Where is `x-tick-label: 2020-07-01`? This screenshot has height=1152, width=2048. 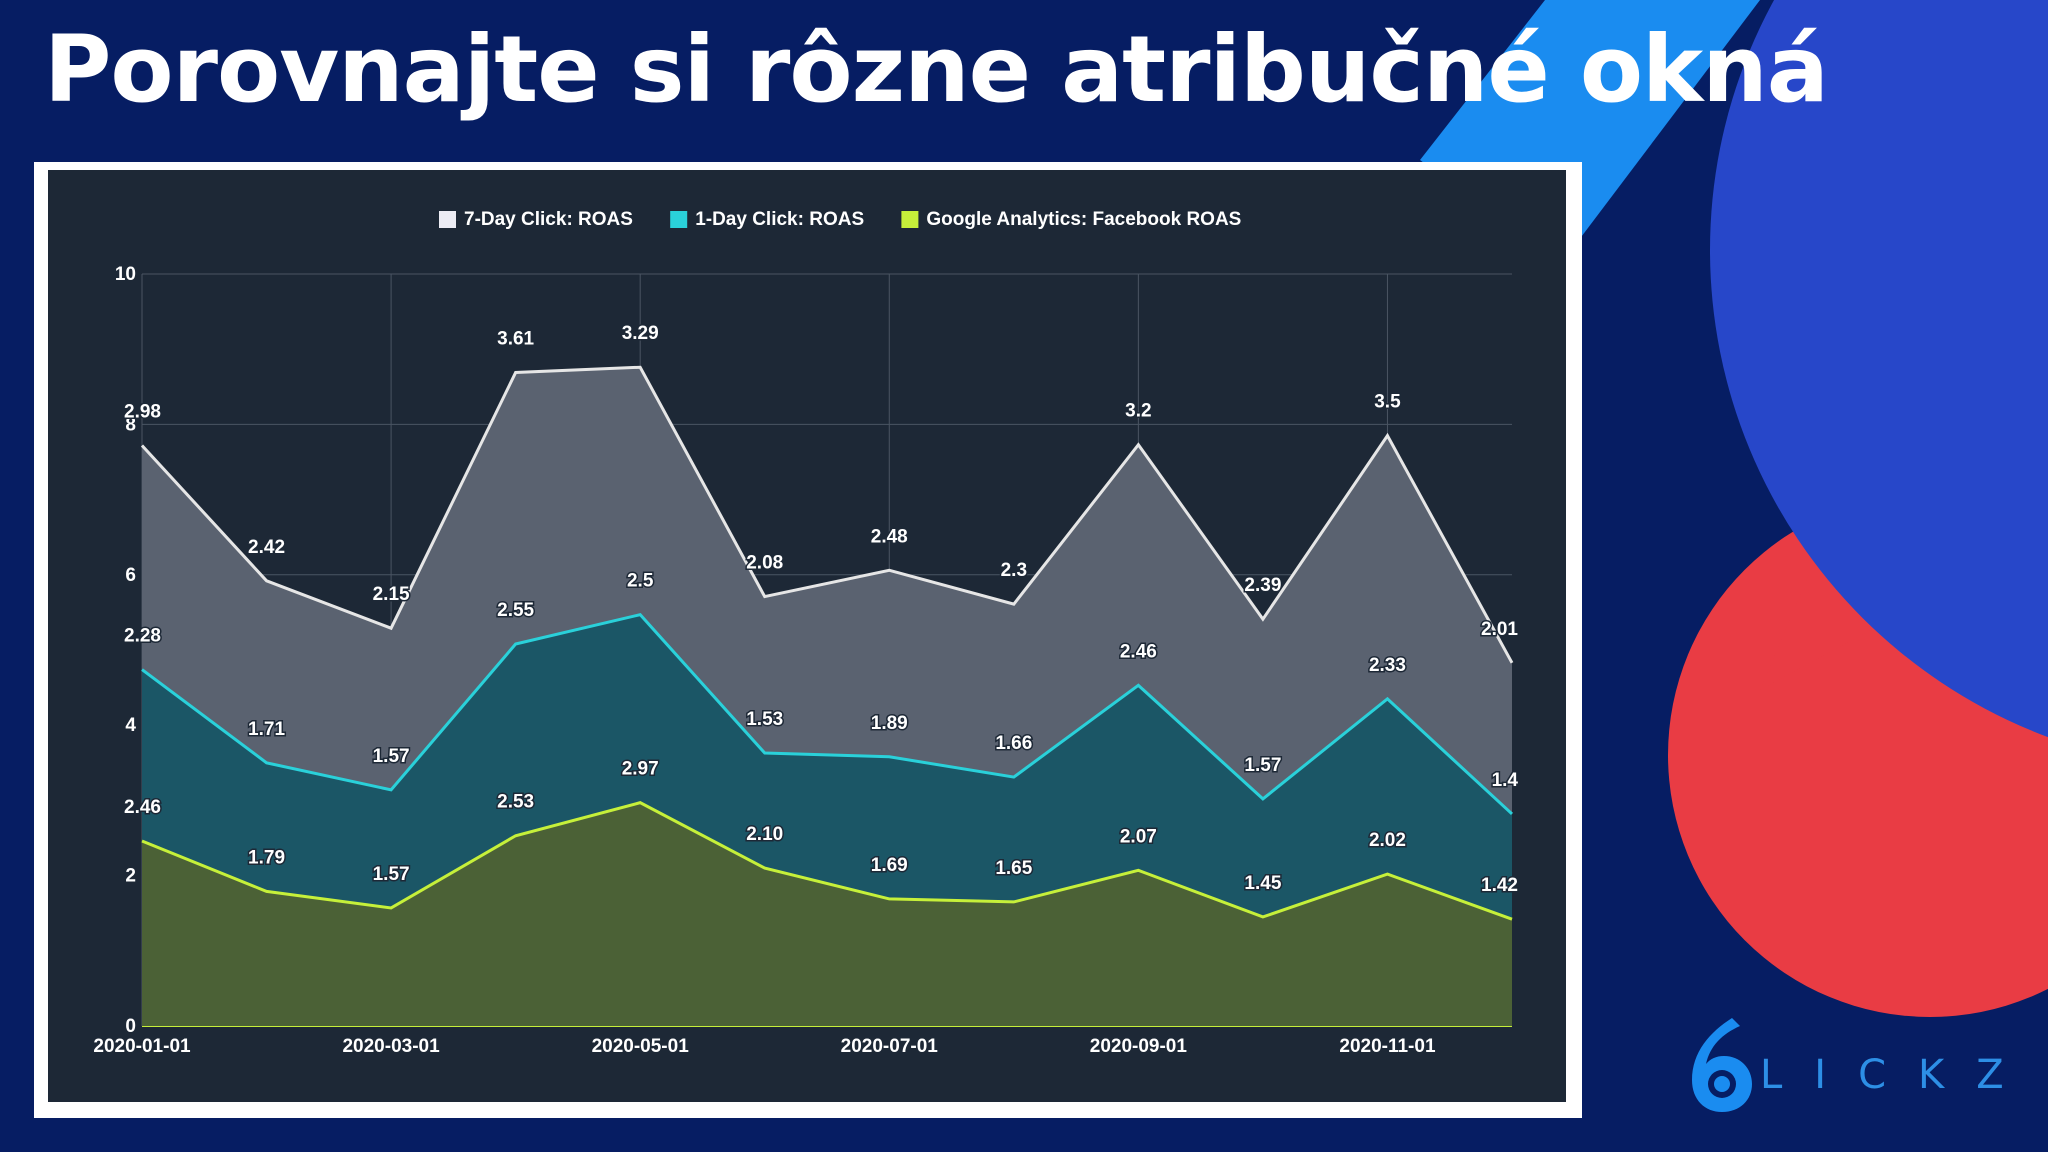
x-tick-label: 2020-07-01 is located at coordinates (890, 1046).